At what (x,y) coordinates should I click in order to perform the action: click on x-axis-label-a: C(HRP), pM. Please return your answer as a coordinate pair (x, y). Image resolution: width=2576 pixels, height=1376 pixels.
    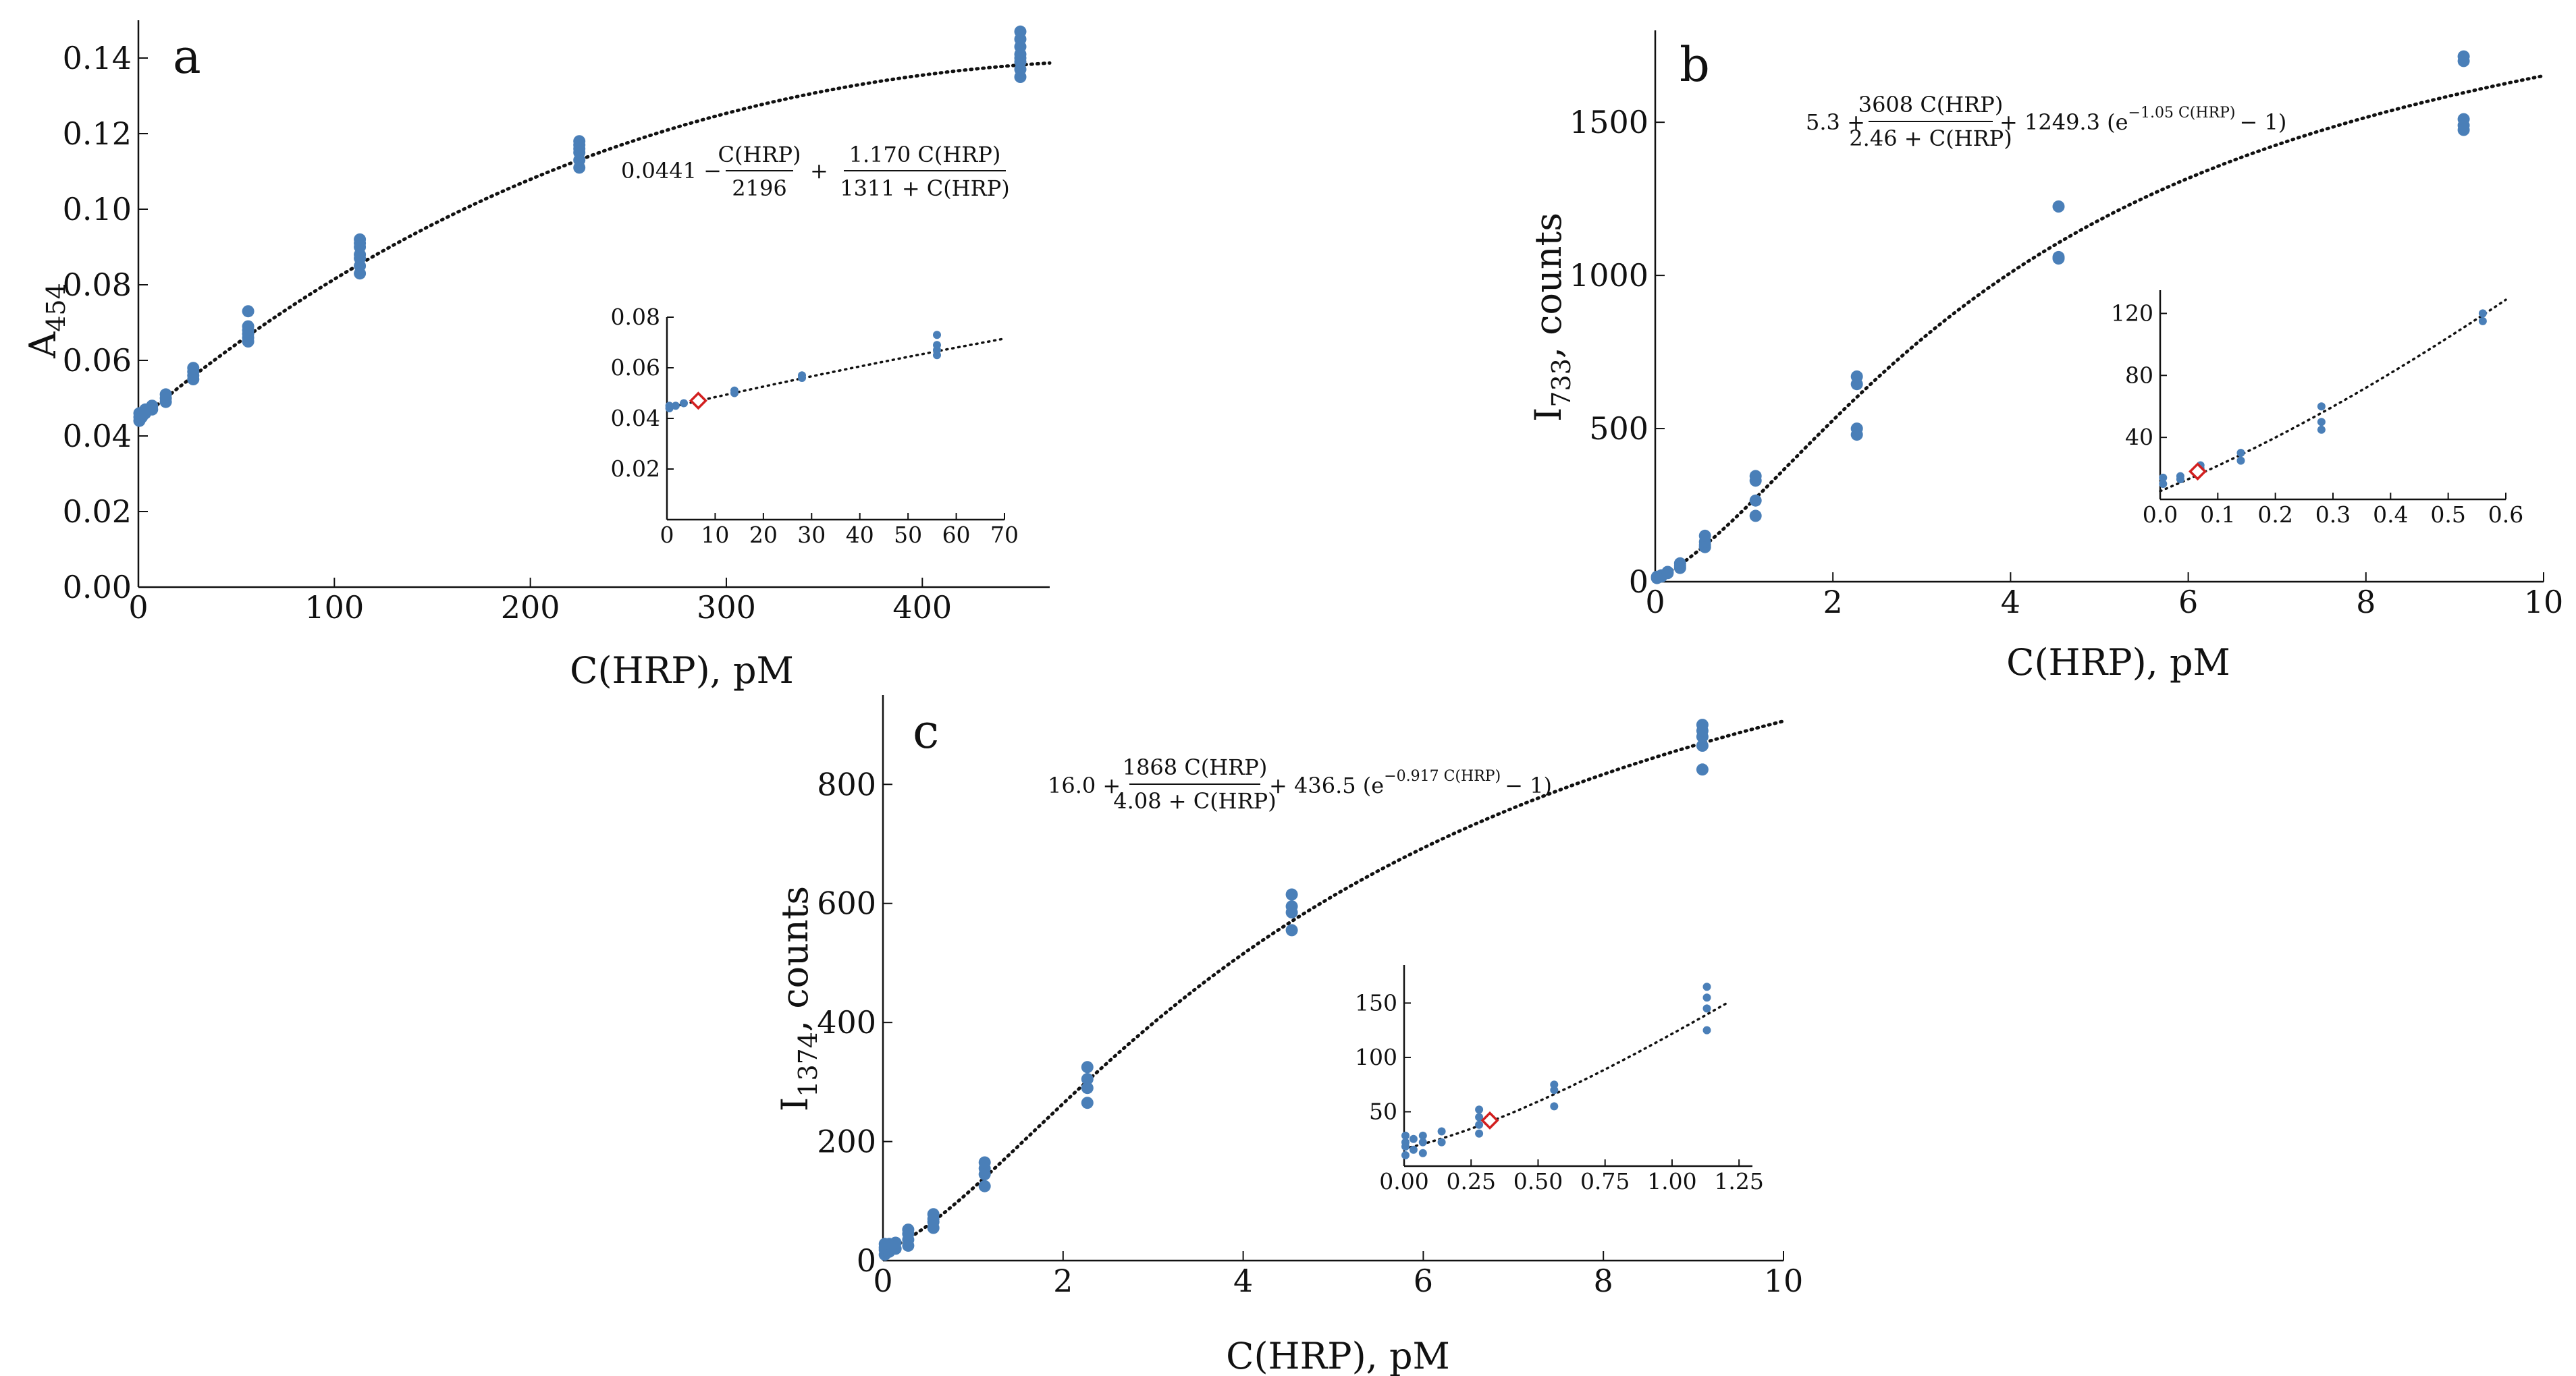
    Looking at the image, I should click on (682, 670).